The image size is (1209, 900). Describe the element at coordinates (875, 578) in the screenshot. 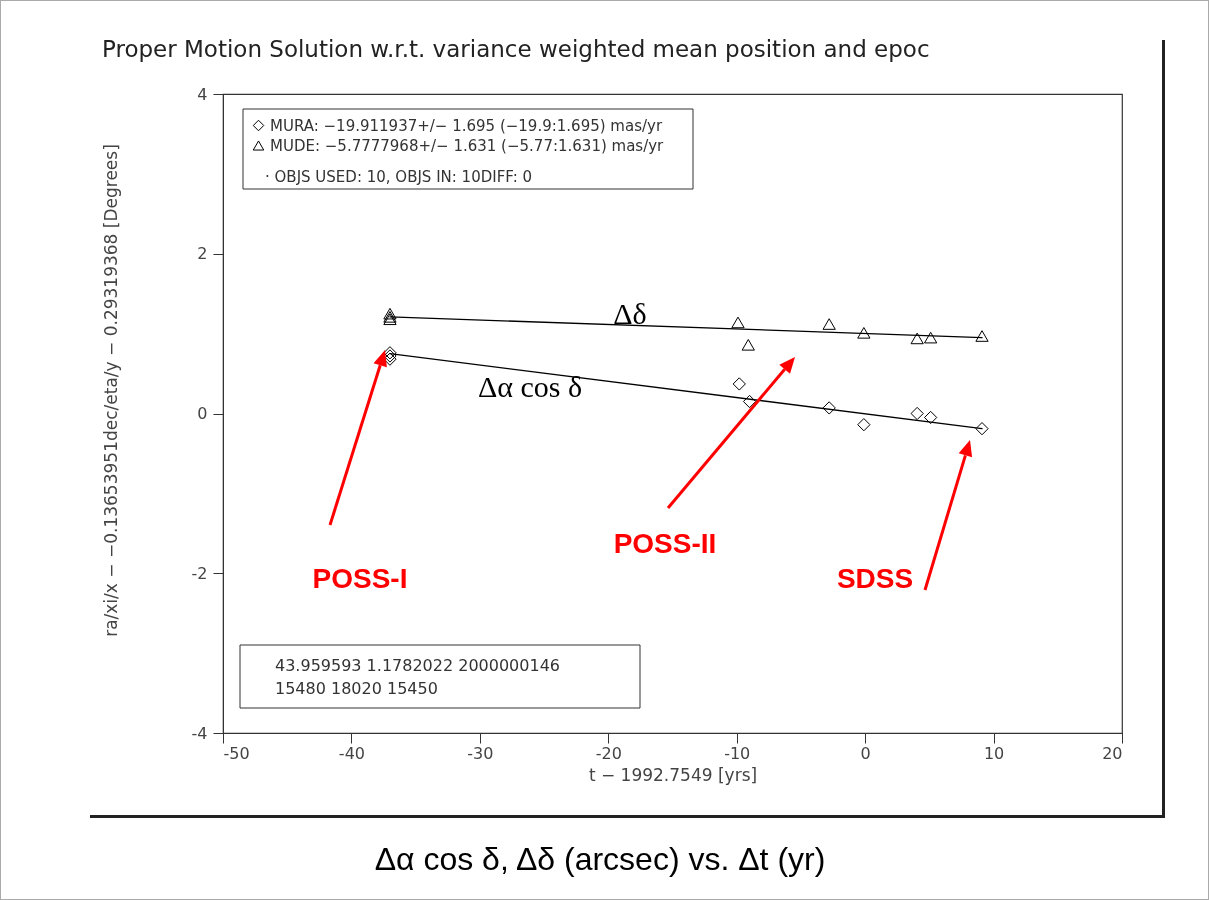

I see `annotation: SDSS` at that location.